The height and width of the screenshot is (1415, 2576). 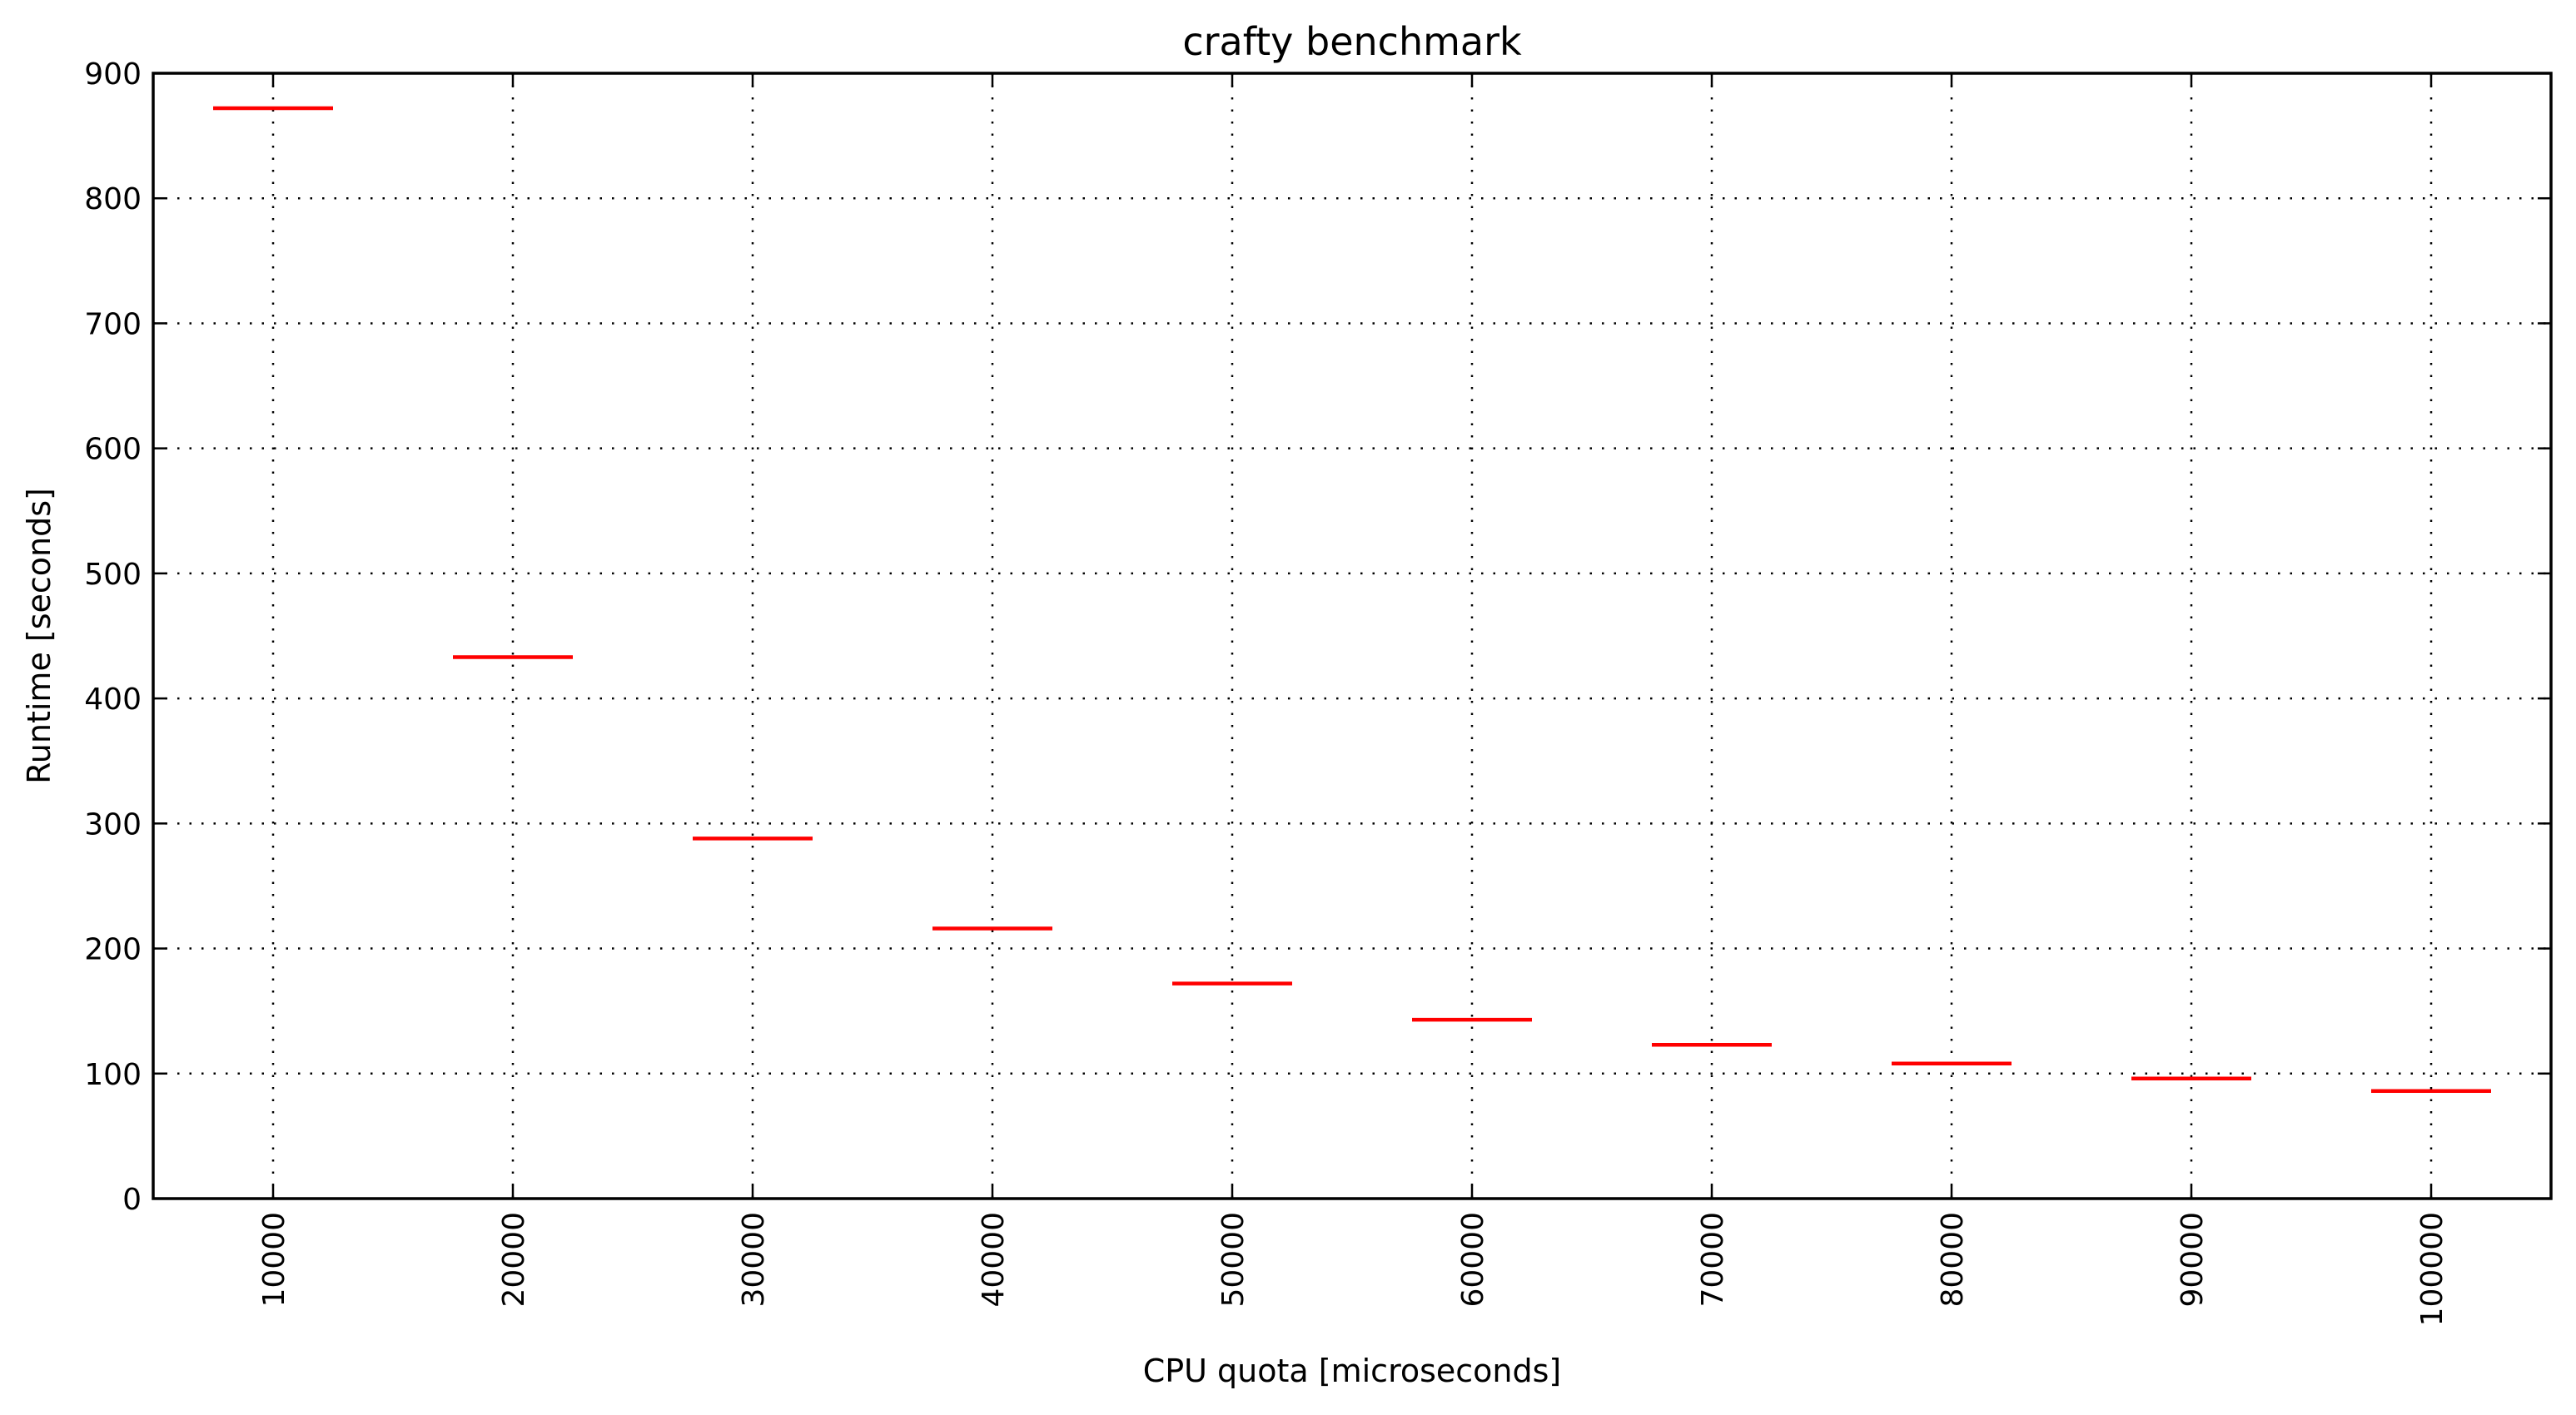 I want to click on x-tick-label: 70000, so click(x=1713, y=1260).